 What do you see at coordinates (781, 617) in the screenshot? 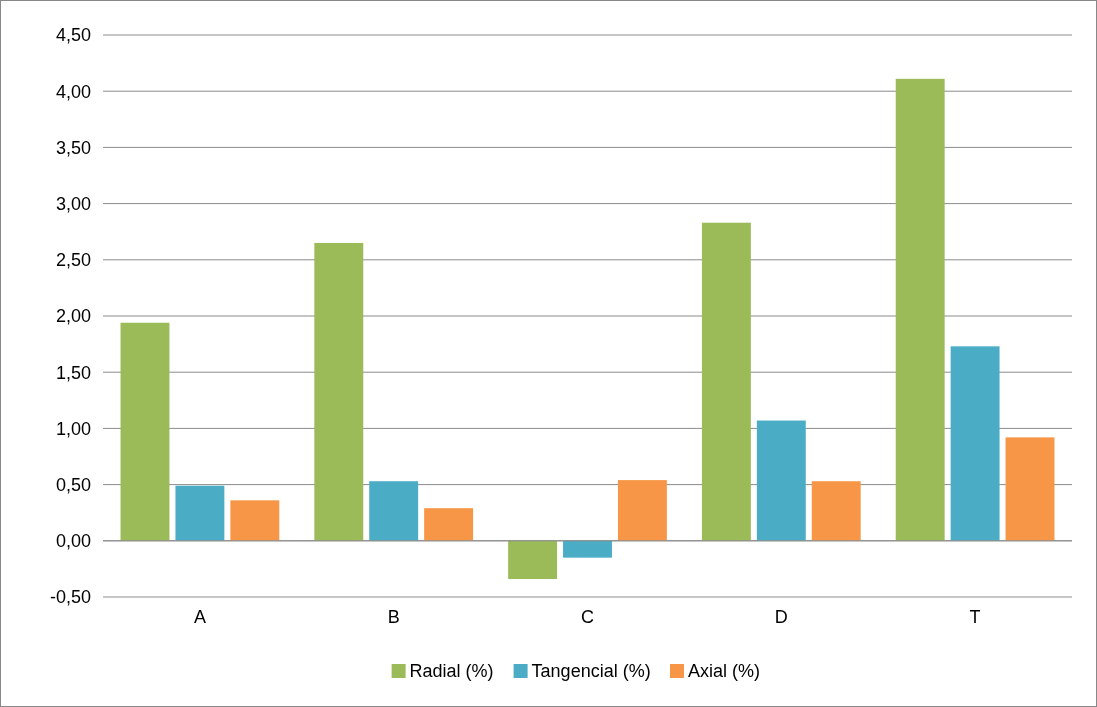
I see `x-tick-label: D` at bounding box center [781, 617].